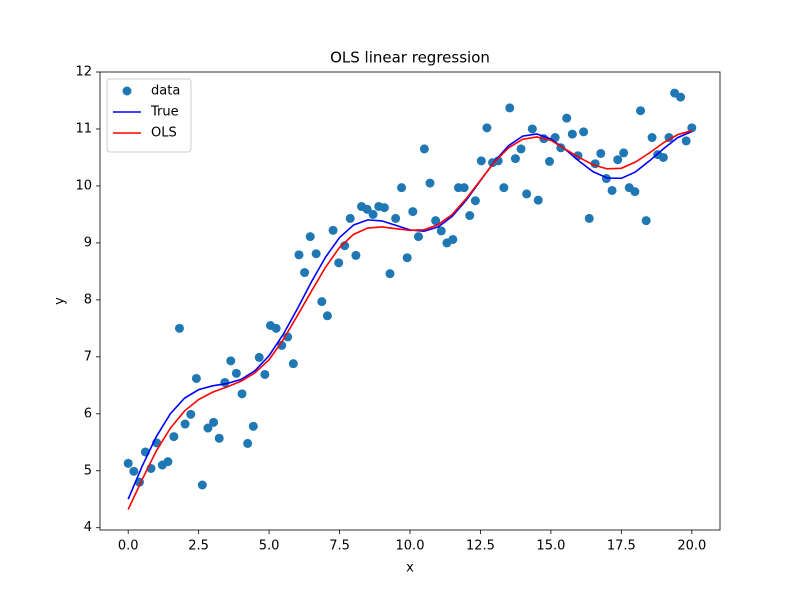 Image resolution: width=800 pixels, height=597 pixels. I want to click on legend-marker, so click(127, 91).